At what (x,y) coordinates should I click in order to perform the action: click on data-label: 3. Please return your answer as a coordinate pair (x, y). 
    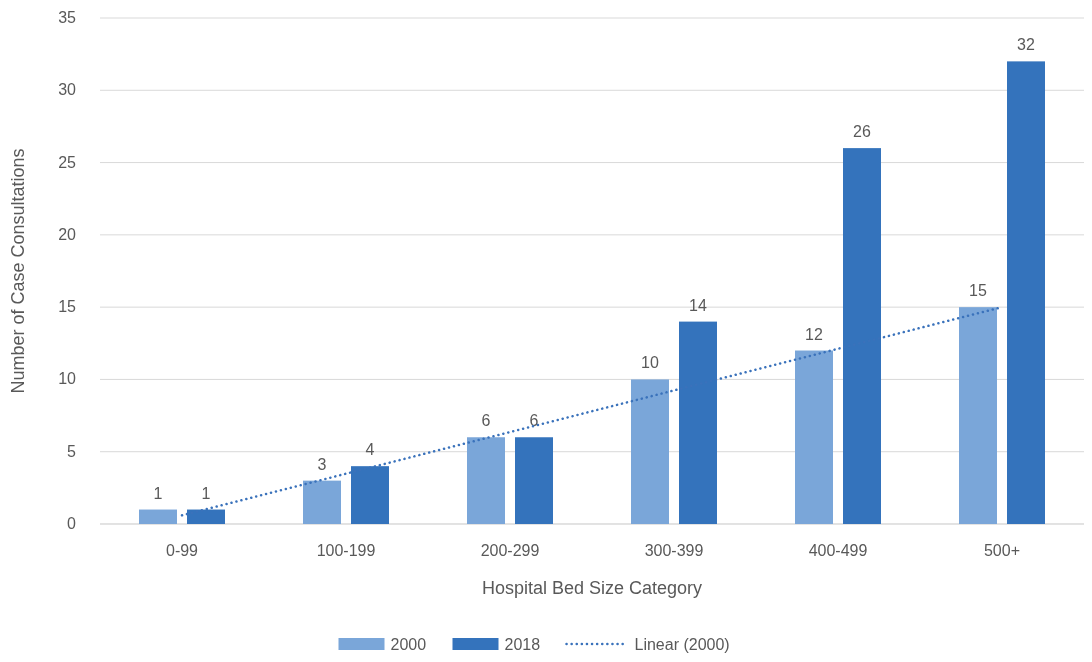
    Looking at the image, I should click on (322, 464).